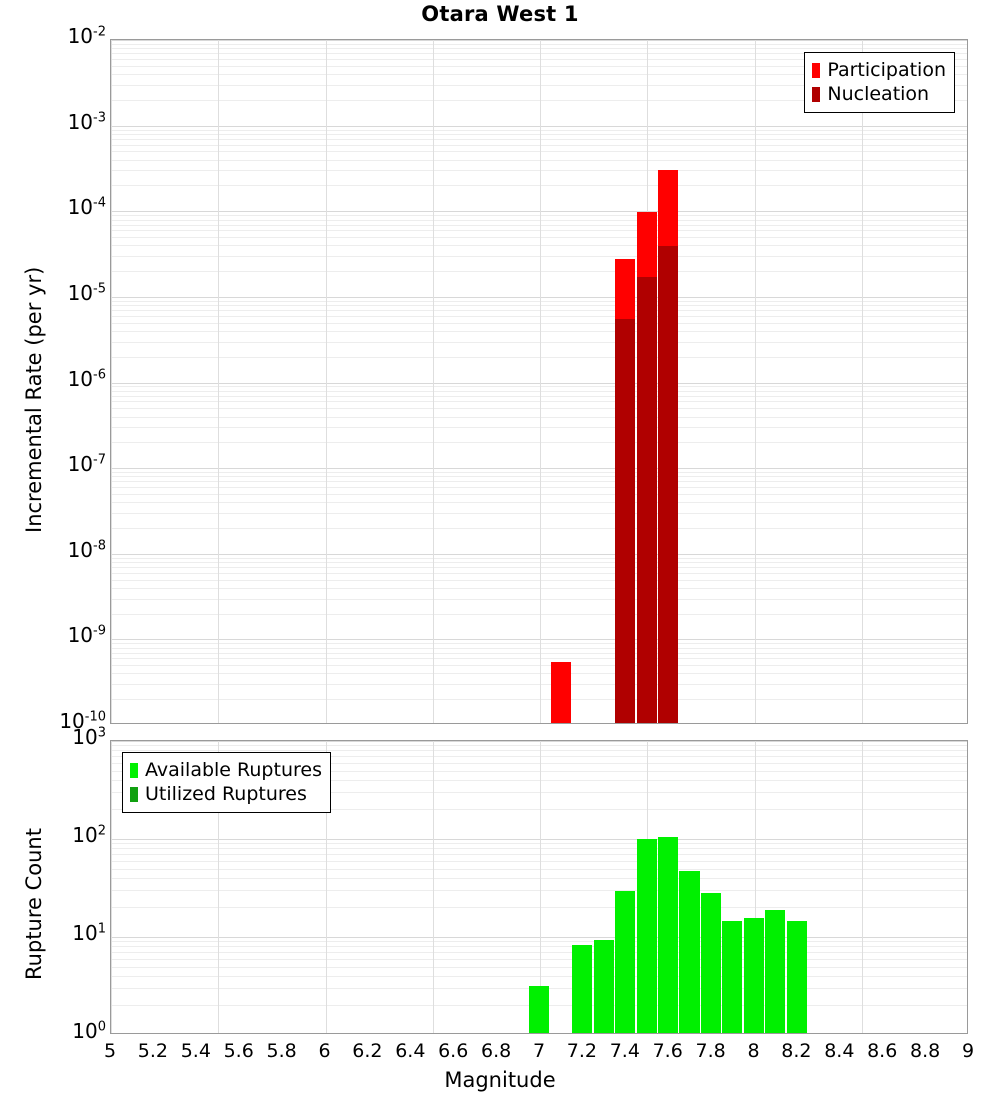 The height and width of the screenshot is (1100, 1000). I want to click on y-tick-label: 10⁻⁸, so click(86, 549).